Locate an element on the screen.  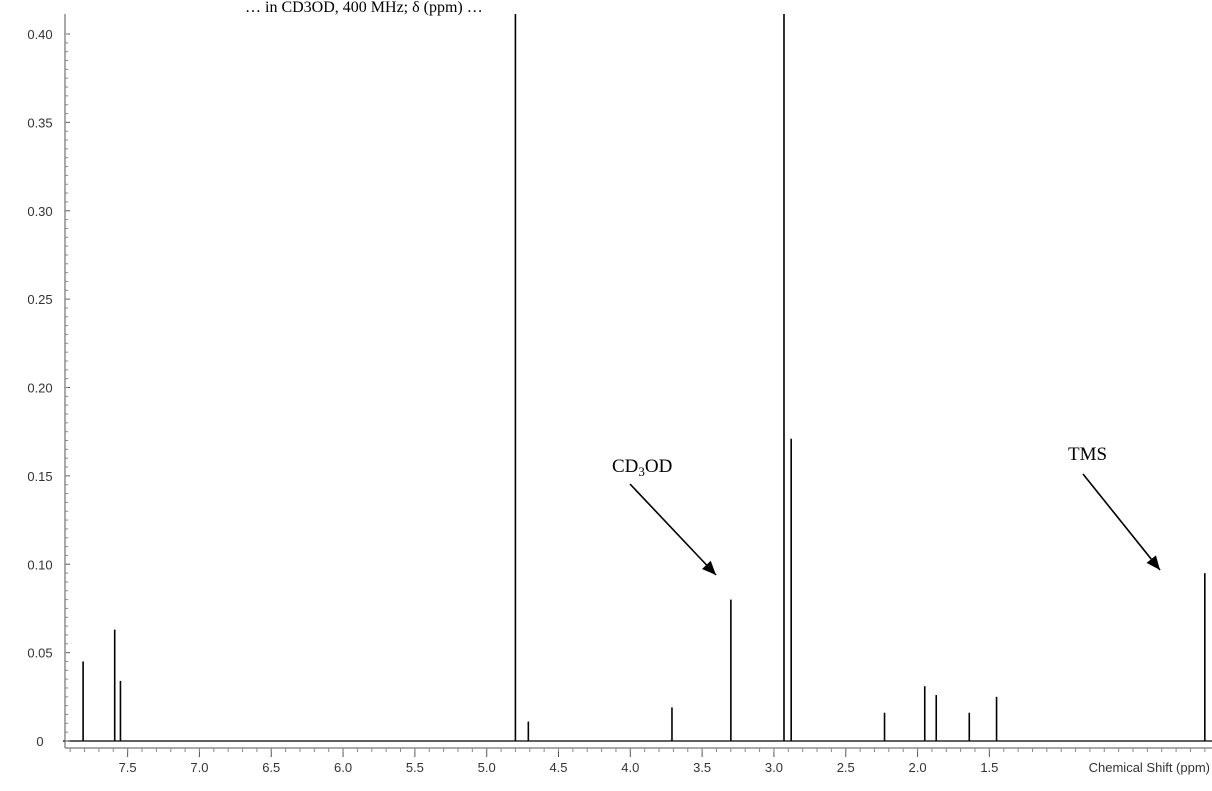
y-tick-label: 0.05 is located at coordinates (39, 653).